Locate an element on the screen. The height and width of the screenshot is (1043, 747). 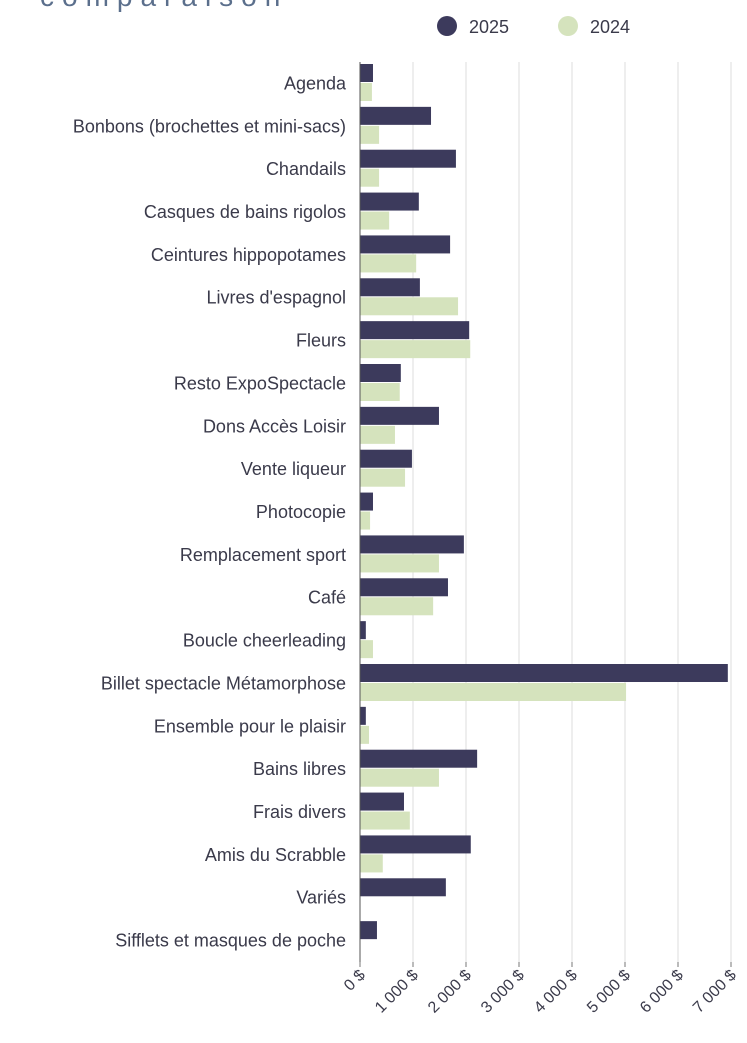
x-tick-label: 7 000 $ is located at coordinates (715, 992).